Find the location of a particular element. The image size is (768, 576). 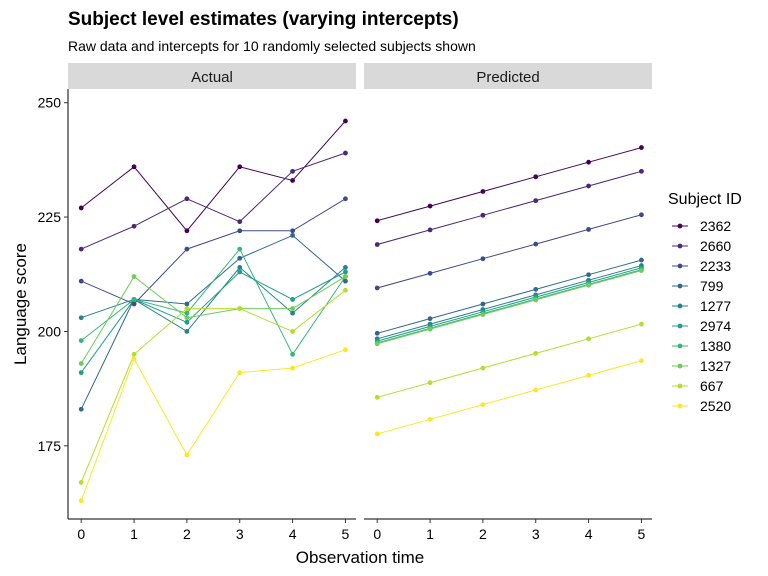

y-tick-label: 250 is located at coordinates (50, 103).